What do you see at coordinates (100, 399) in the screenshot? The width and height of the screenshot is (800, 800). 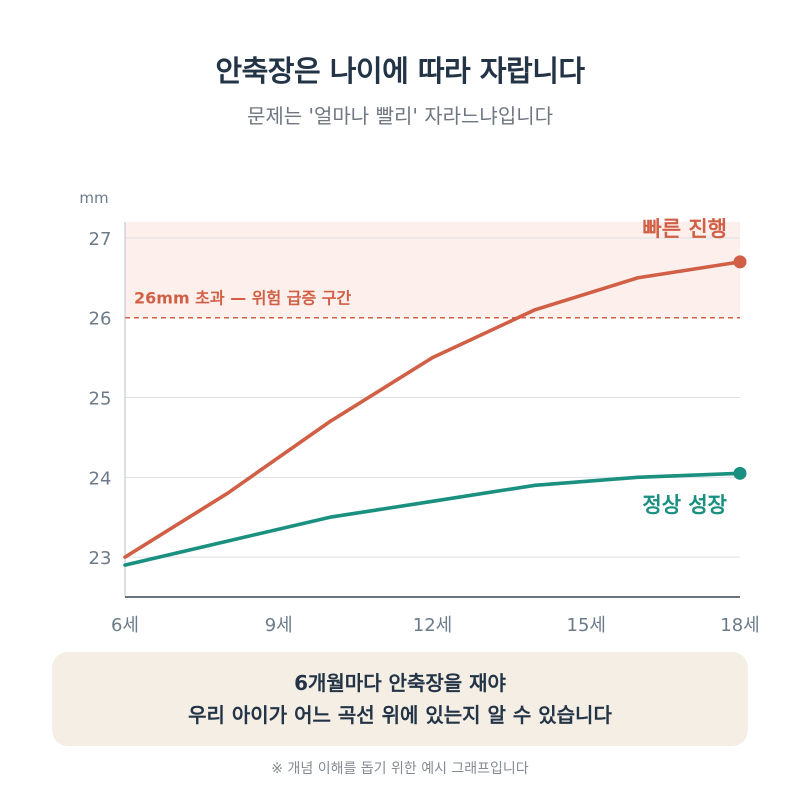 I see `y-tick-label: 25` at bounding box center [100, 399].